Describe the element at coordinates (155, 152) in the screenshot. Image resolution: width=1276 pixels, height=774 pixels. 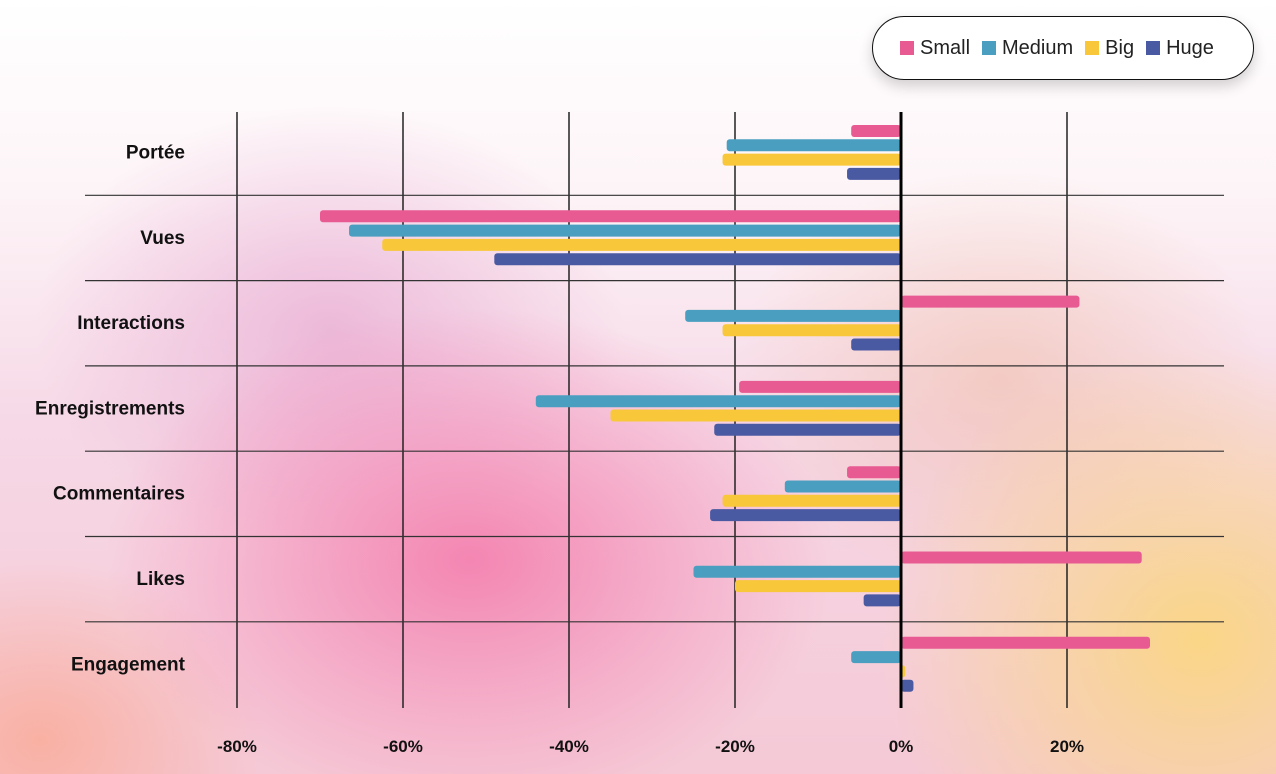
I see `category-label-0: Portée` at that location.